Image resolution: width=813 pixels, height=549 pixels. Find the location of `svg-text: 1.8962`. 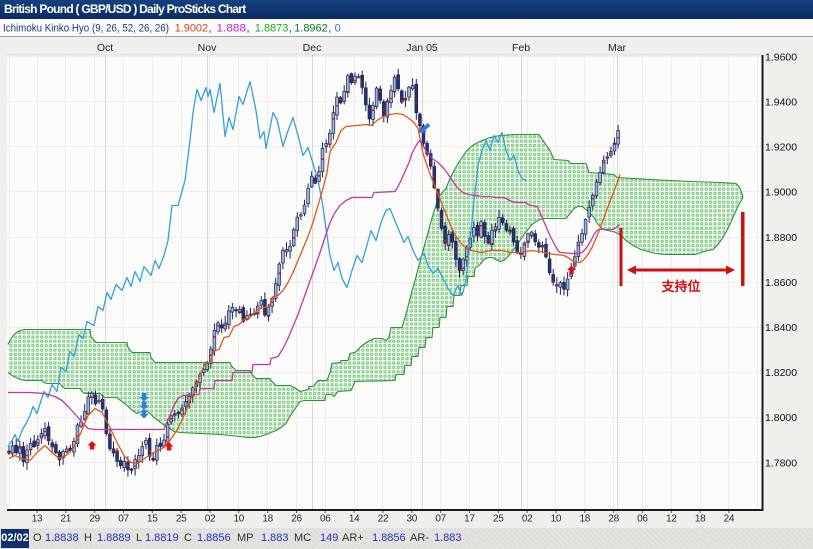

svg-text: 1.8962 is located at coordinates (311, 29).